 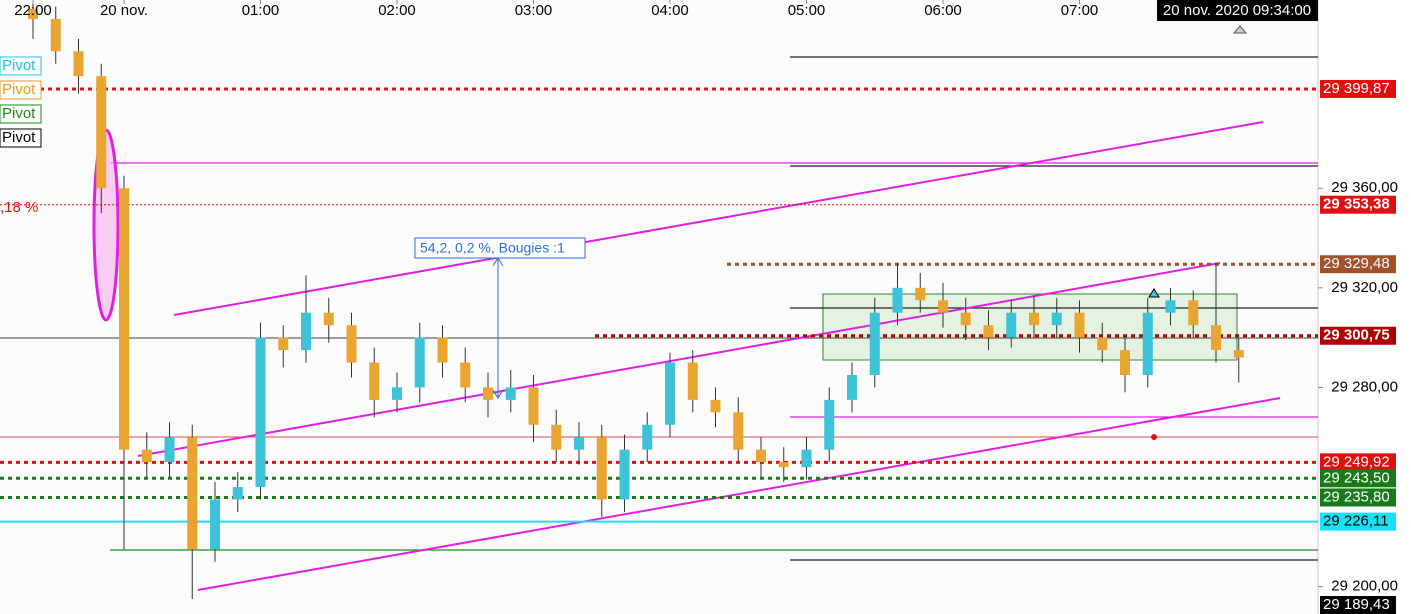 I want to click on x-tick-label: 04:00, so click(x=670, y=10).